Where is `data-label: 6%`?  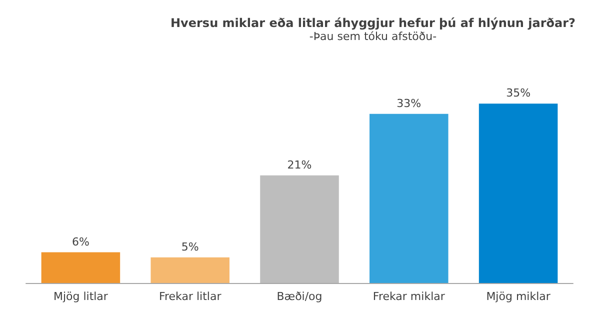
data-label: 6% is located at coordinates (81, 241).